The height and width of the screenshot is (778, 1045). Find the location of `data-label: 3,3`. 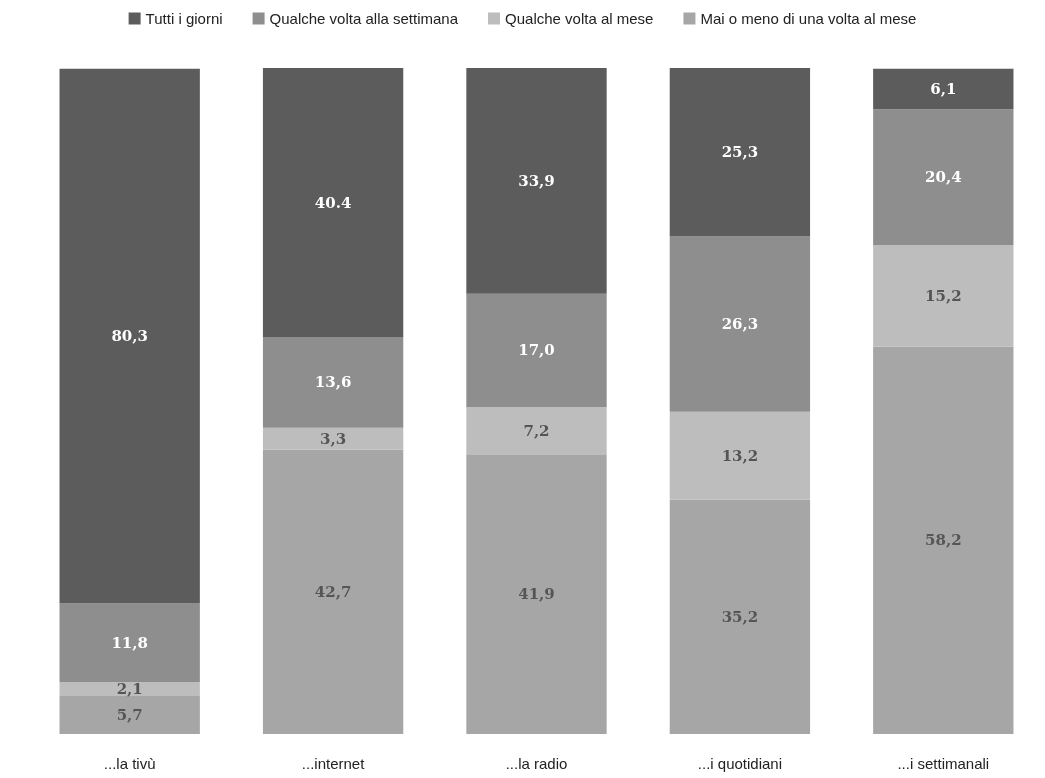

data-label: 3,3 is located at coordinates (333, 438).